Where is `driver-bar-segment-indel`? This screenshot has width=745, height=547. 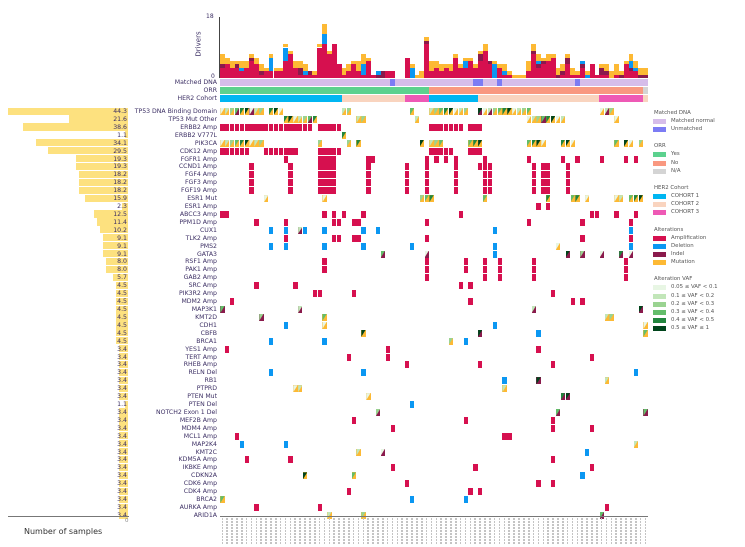 driver-bar-segment-indel is located at coordinates (261, 73).